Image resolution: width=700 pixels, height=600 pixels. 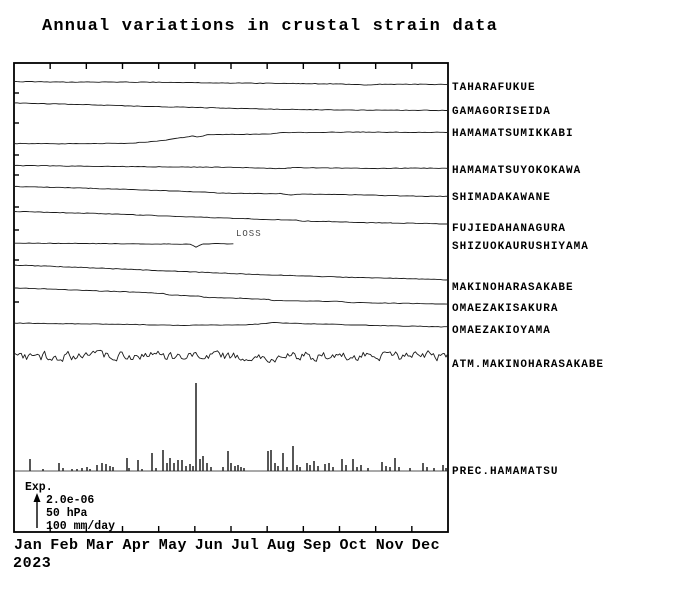 What do you see at coordinates (501, 331) in the screenshot?
I see `station-label-omaezakioyama: OMAEZAKIOYAMA` at bounding box center [501, 331].